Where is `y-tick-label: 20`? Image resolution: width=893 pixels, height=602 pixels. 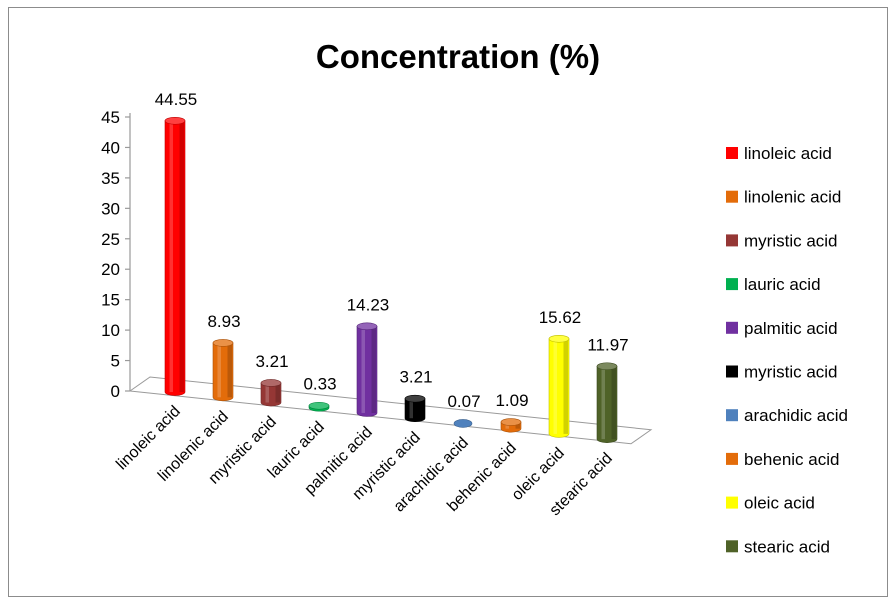
y-tick-label: 20 is located at coordinates (110, 269).